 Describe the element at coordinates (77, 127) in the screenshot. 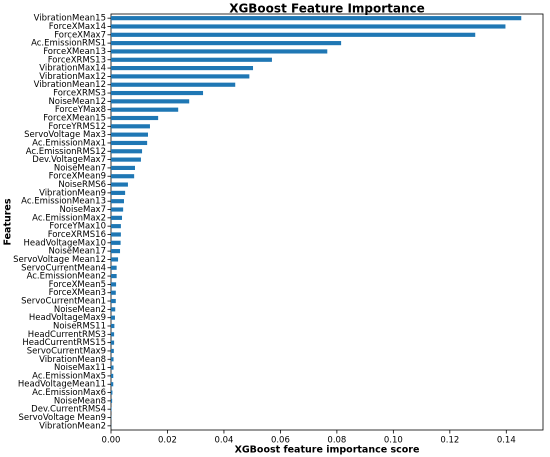

I see `y-tick-label: ForceYRMS12` at that location.